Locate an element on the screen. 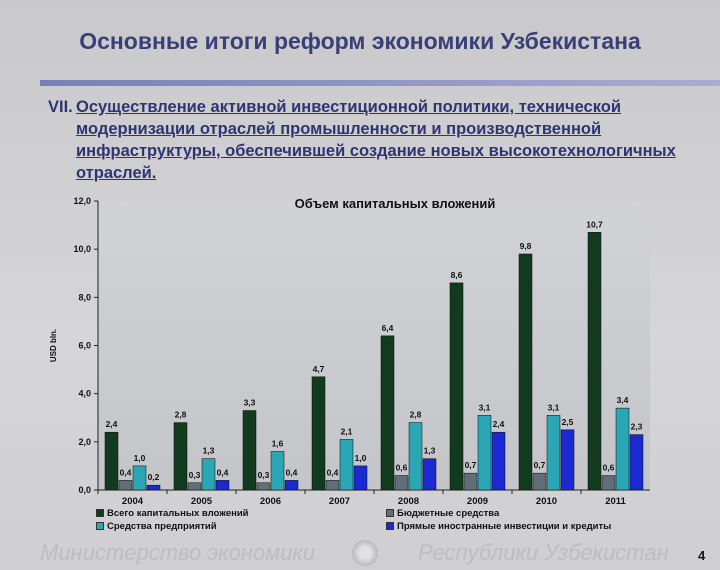  y-tick-label: 4,0 is located at coordinates (84, 394).